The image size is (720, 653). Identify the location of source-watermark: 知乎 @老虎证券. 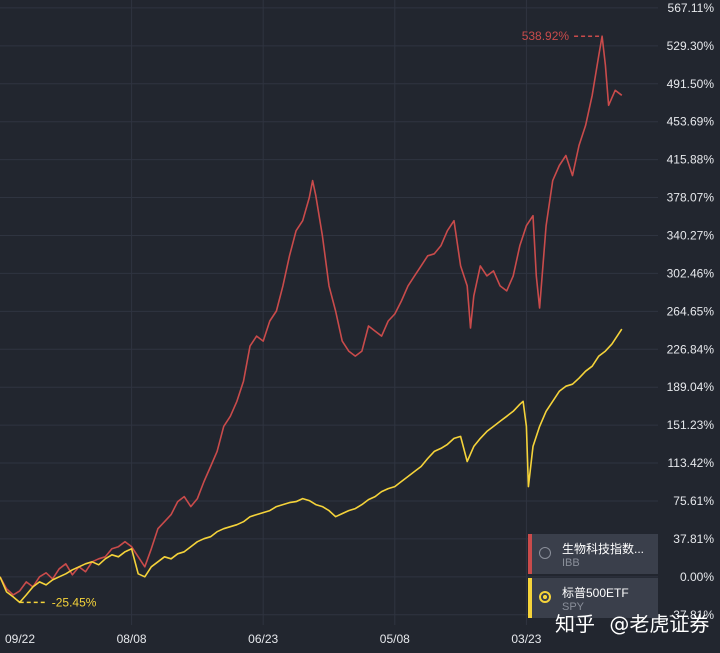
(632, 622).